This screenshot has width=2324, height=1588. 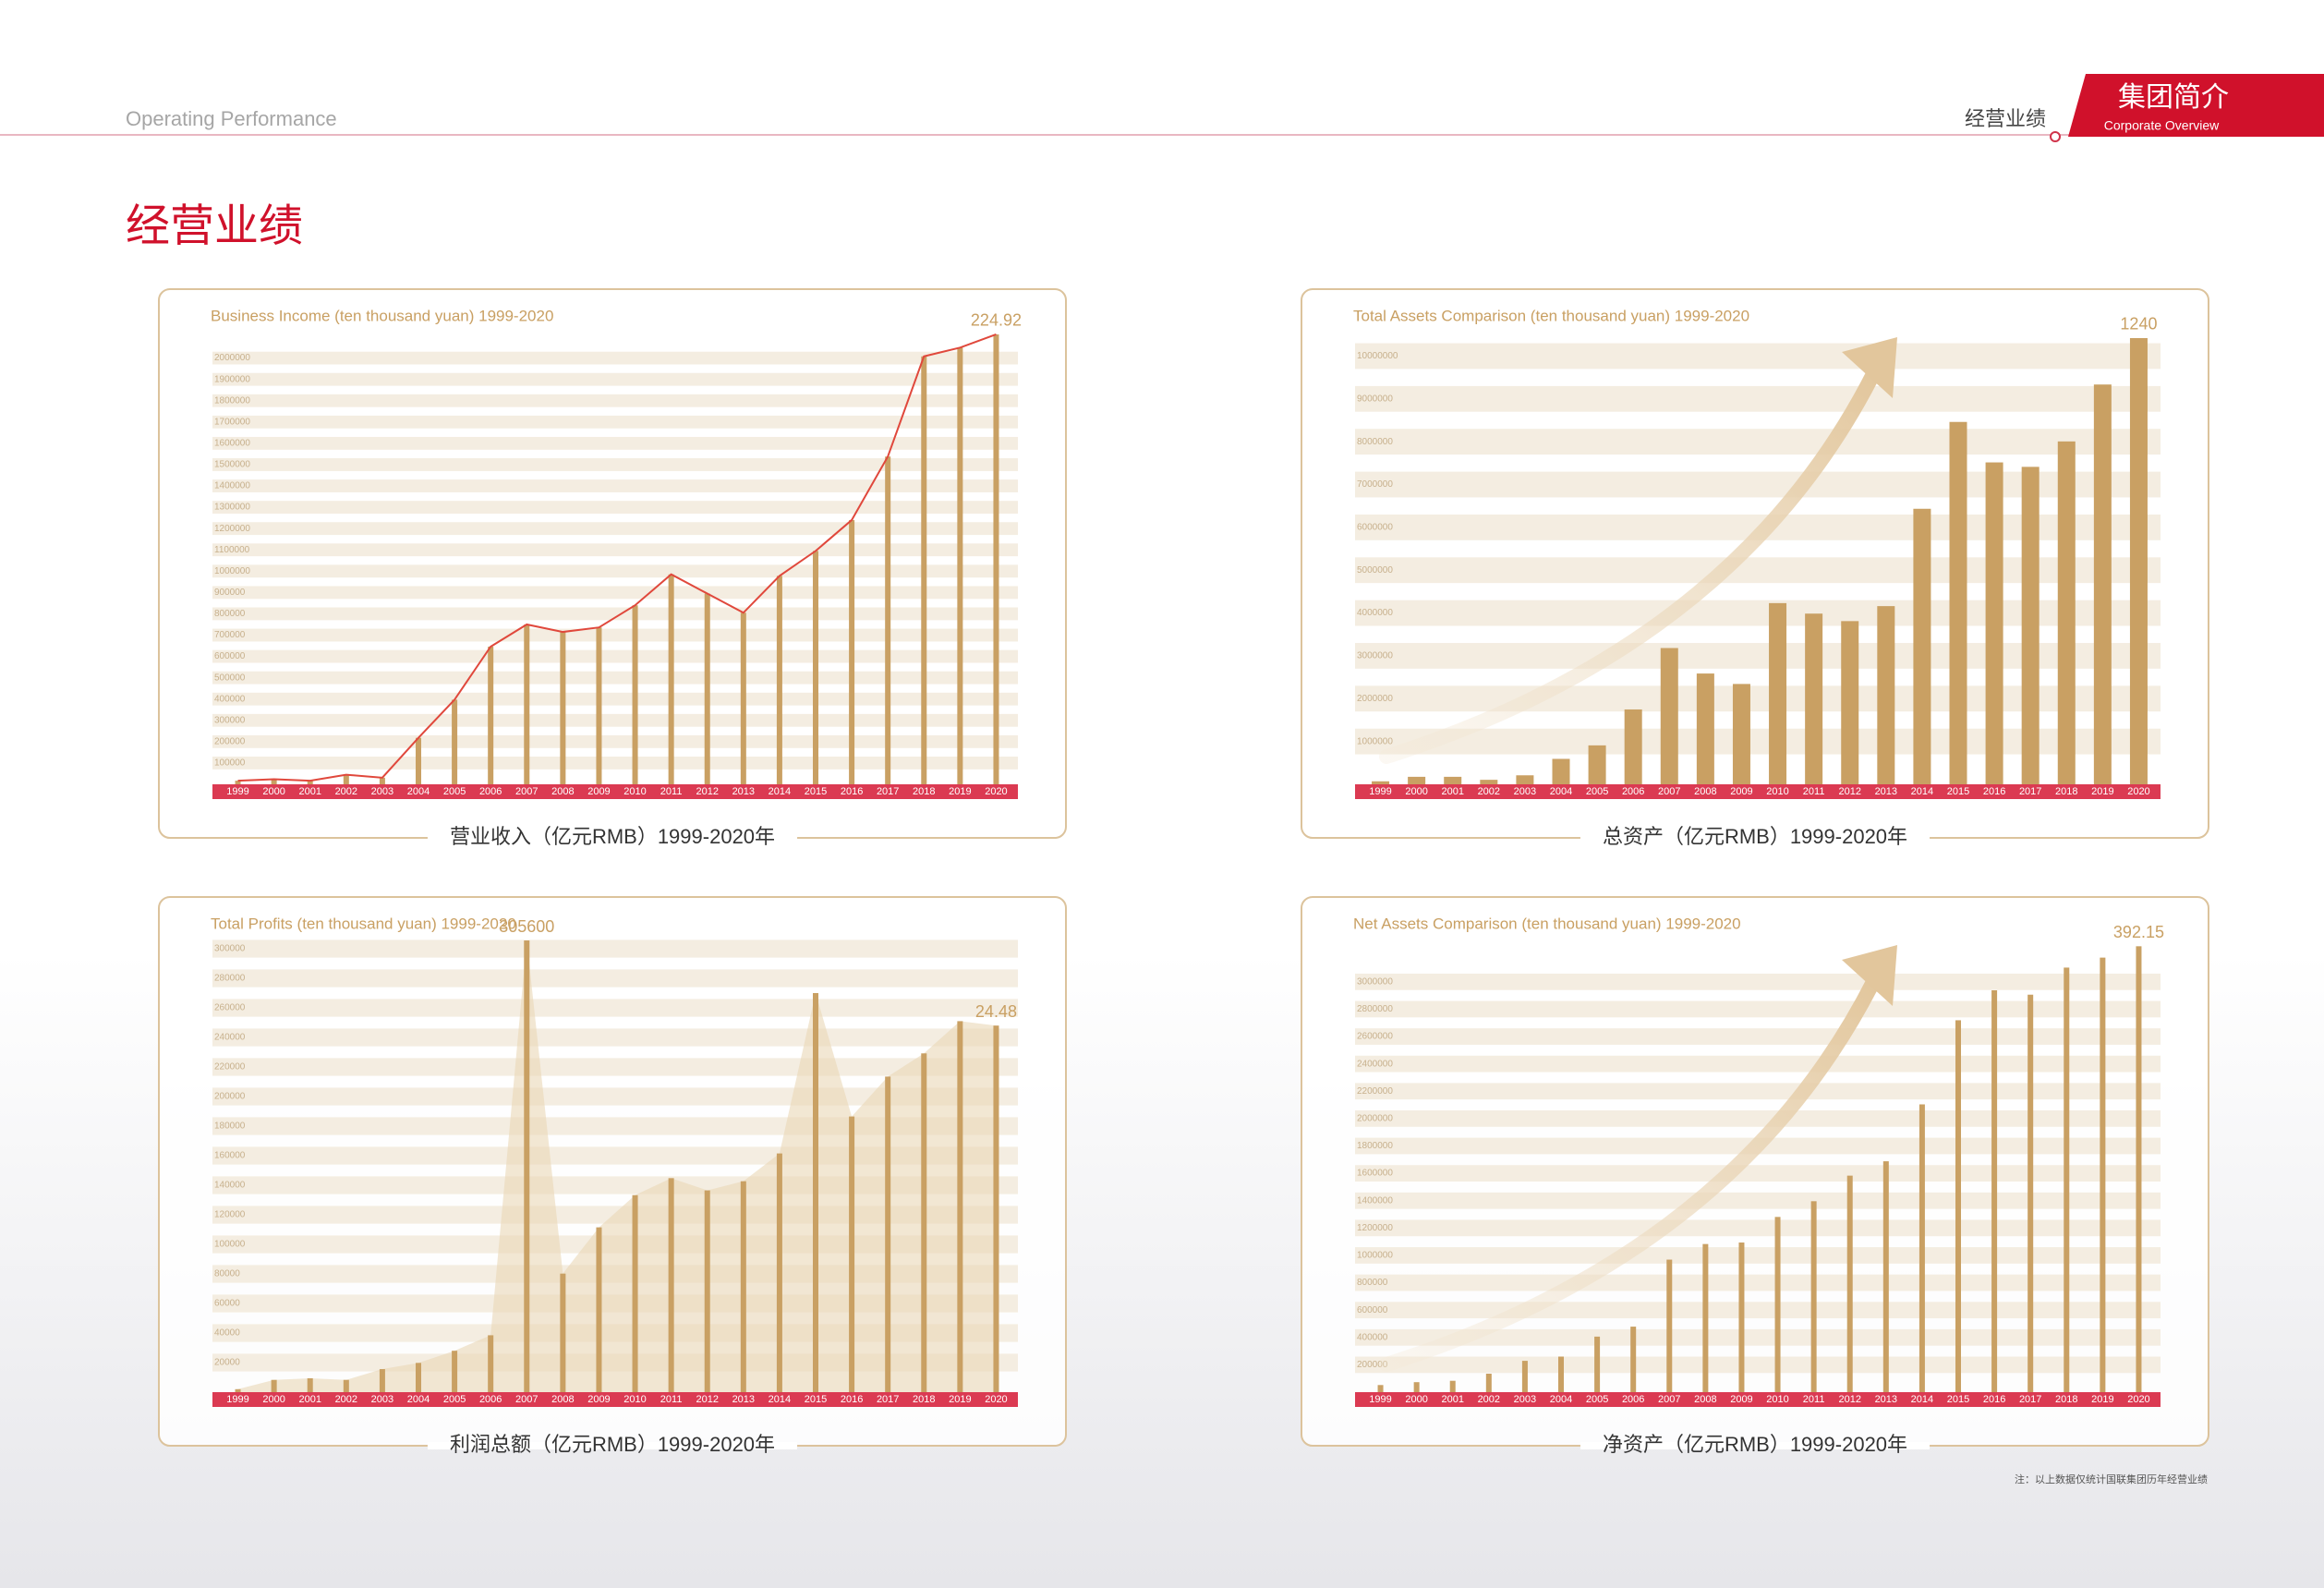 What do you see at coordinates (230, 763) in the screenshot?
I see `y-tick-label: 100000` at bounding box center [230, 763].